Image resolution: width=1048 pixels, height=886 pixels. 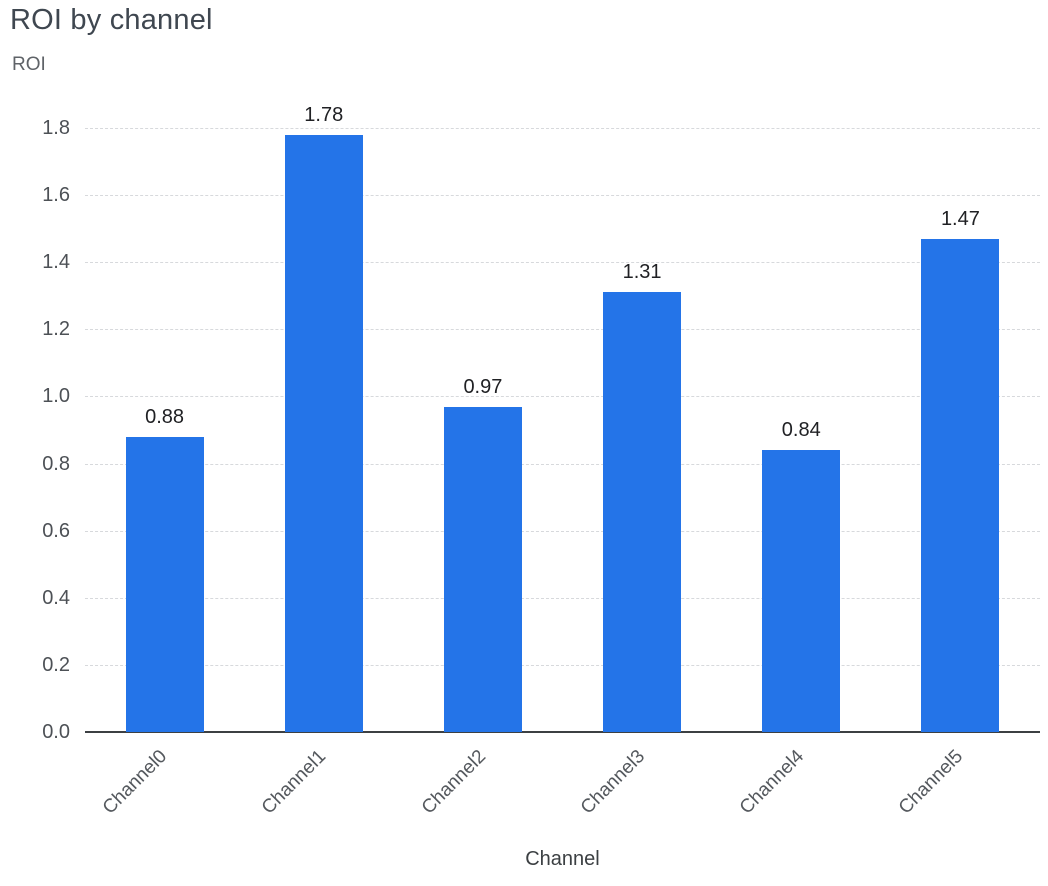 I want to click on bar-value-label: 1.31, so click(x=642, y=272).